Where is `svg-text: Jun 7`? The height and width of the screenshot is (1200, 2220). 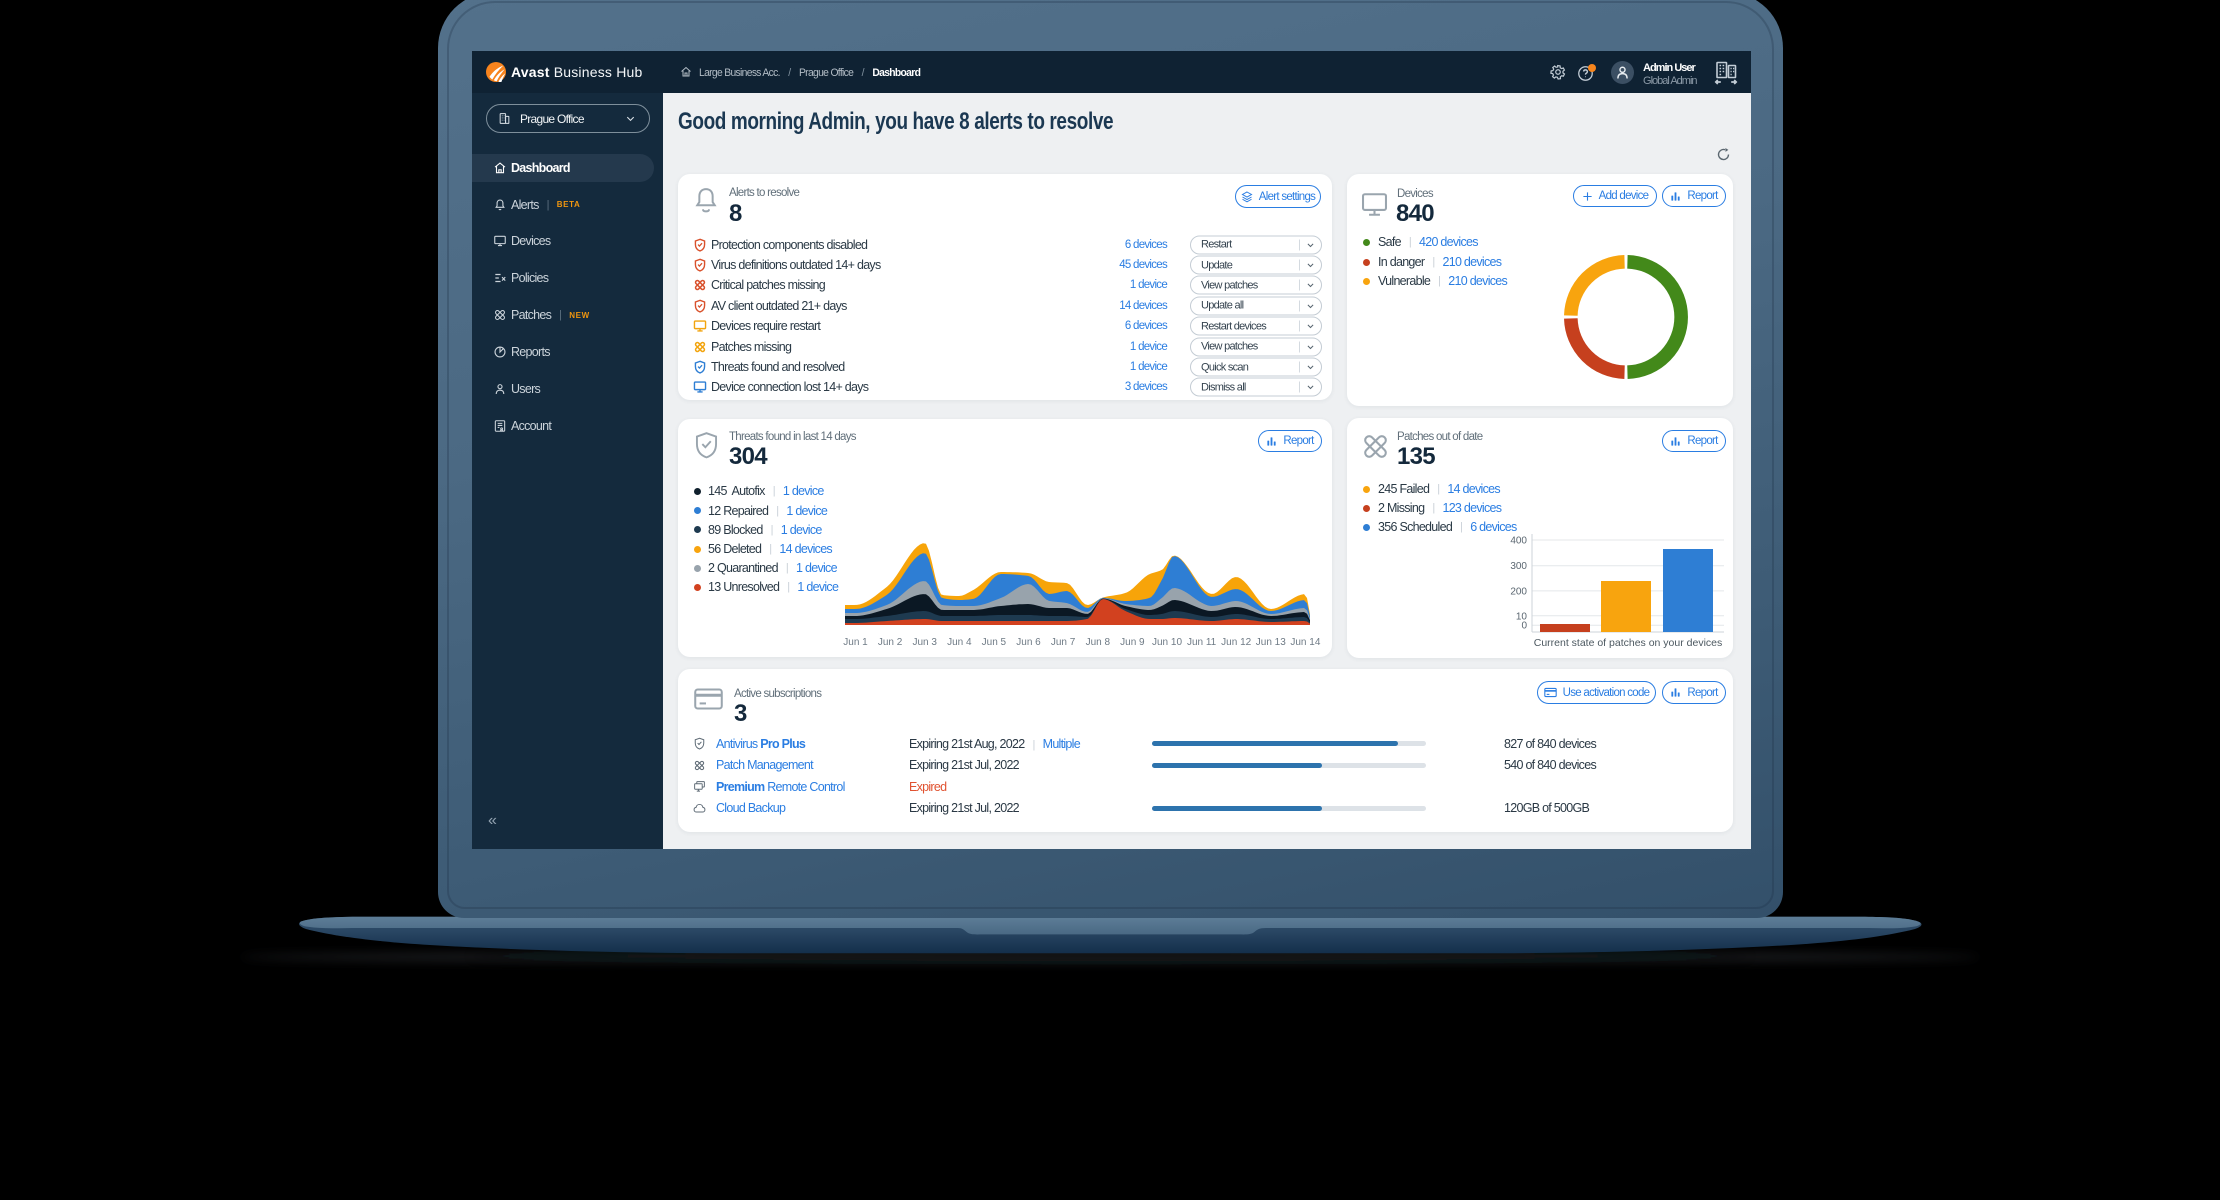 svg-text: Jun 7 is located at coordinates (1063, 642).